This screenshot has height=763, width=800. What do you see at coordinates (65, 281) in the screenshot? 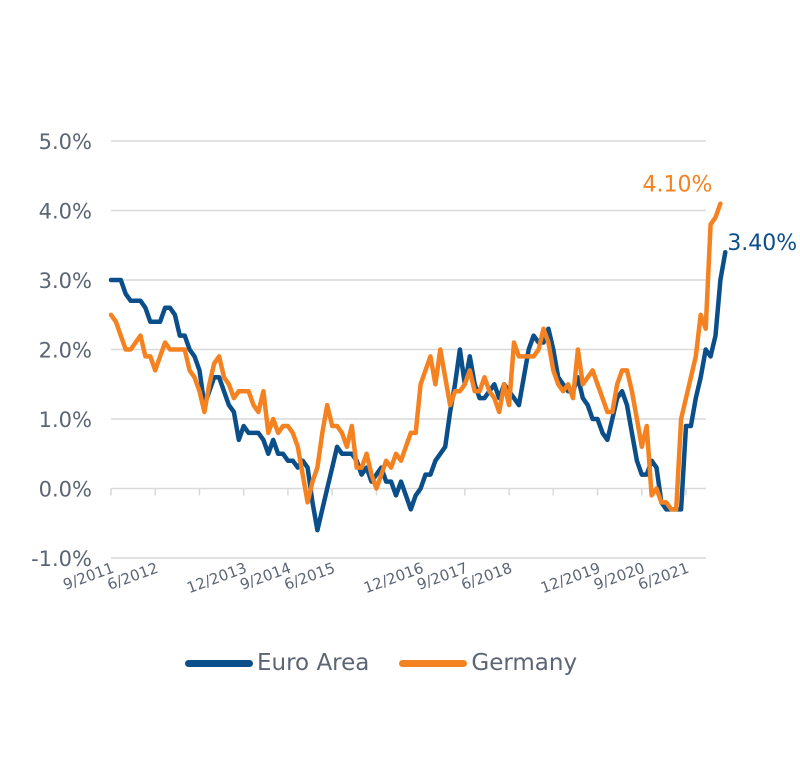
I see `y-tick-label: 3.0%` at bounding box center [65, 281].